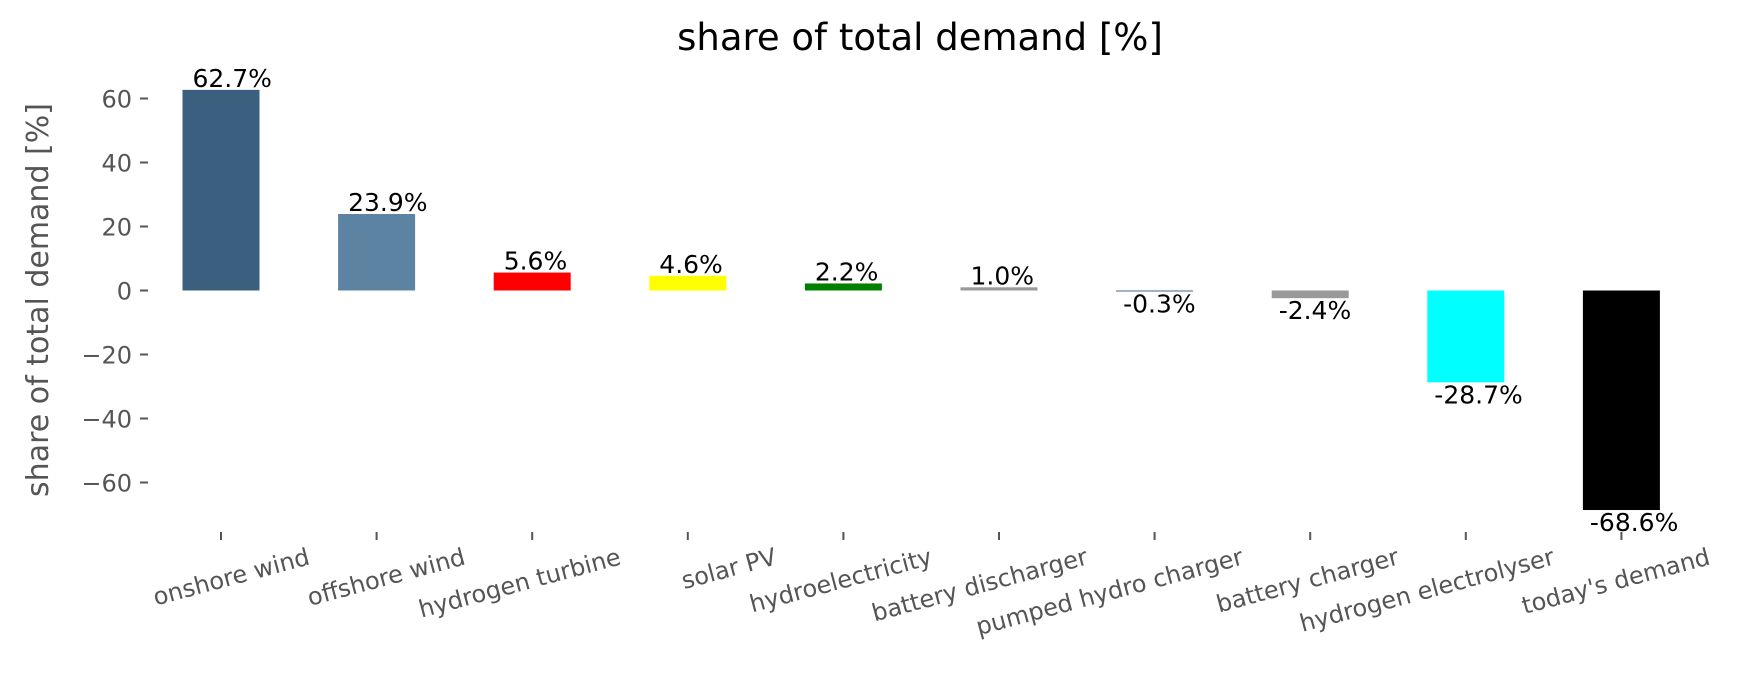 The image size is (1746, 678). What do you see at coordinates (1159, 303) in the screenshot?
I see `data-label: -0.3%` at bounding box center [1159, 303].